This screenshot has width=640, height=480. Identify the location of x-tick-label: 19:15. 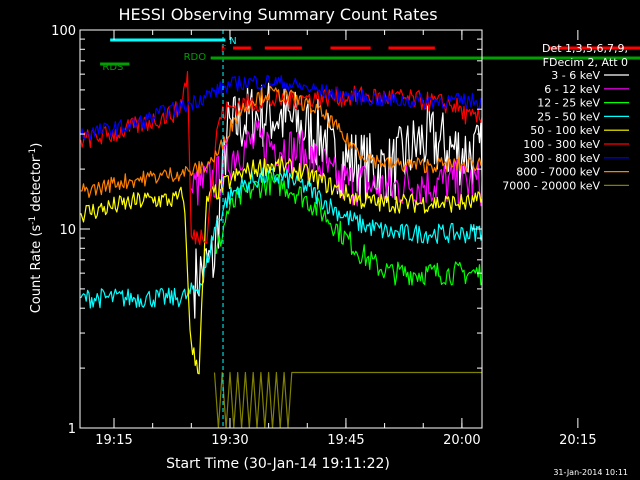
(113, 440).